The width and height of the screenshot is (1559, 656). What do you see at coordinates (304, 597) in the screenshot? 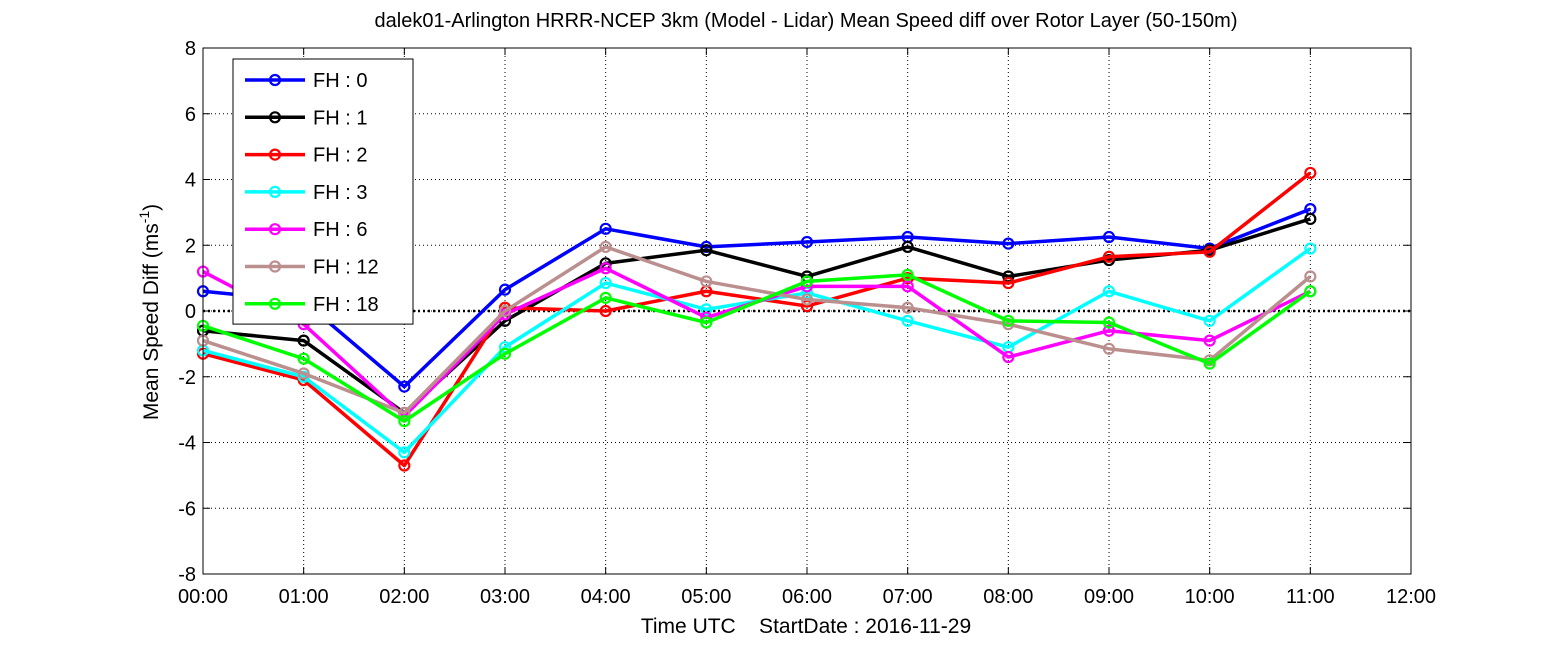
I see `x-tick-label: 01:00` at bounding box center [304, 597].